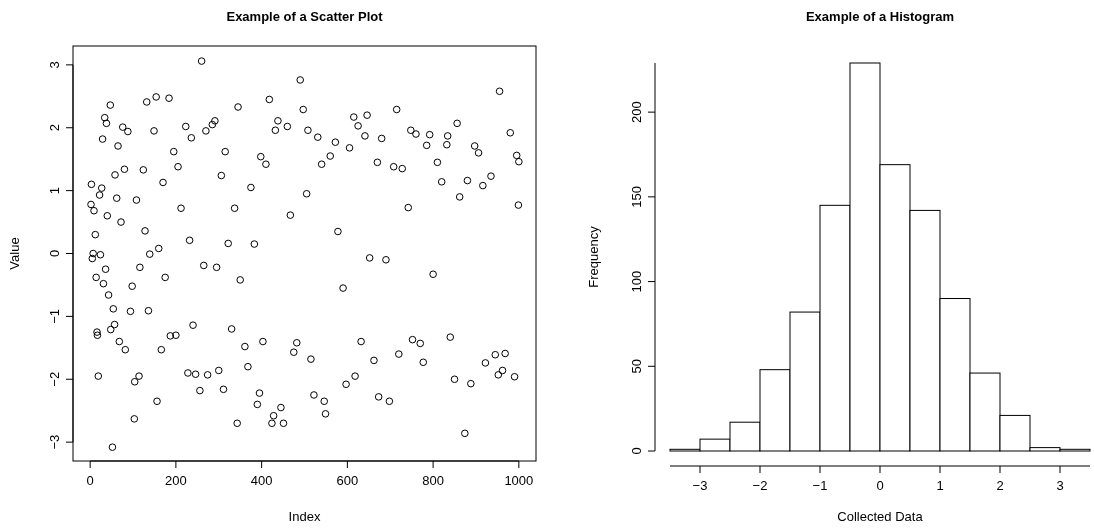  Describe the element at coordinates (636, 197) in the screenshot. I see `y-tick-label: 150` at that location.